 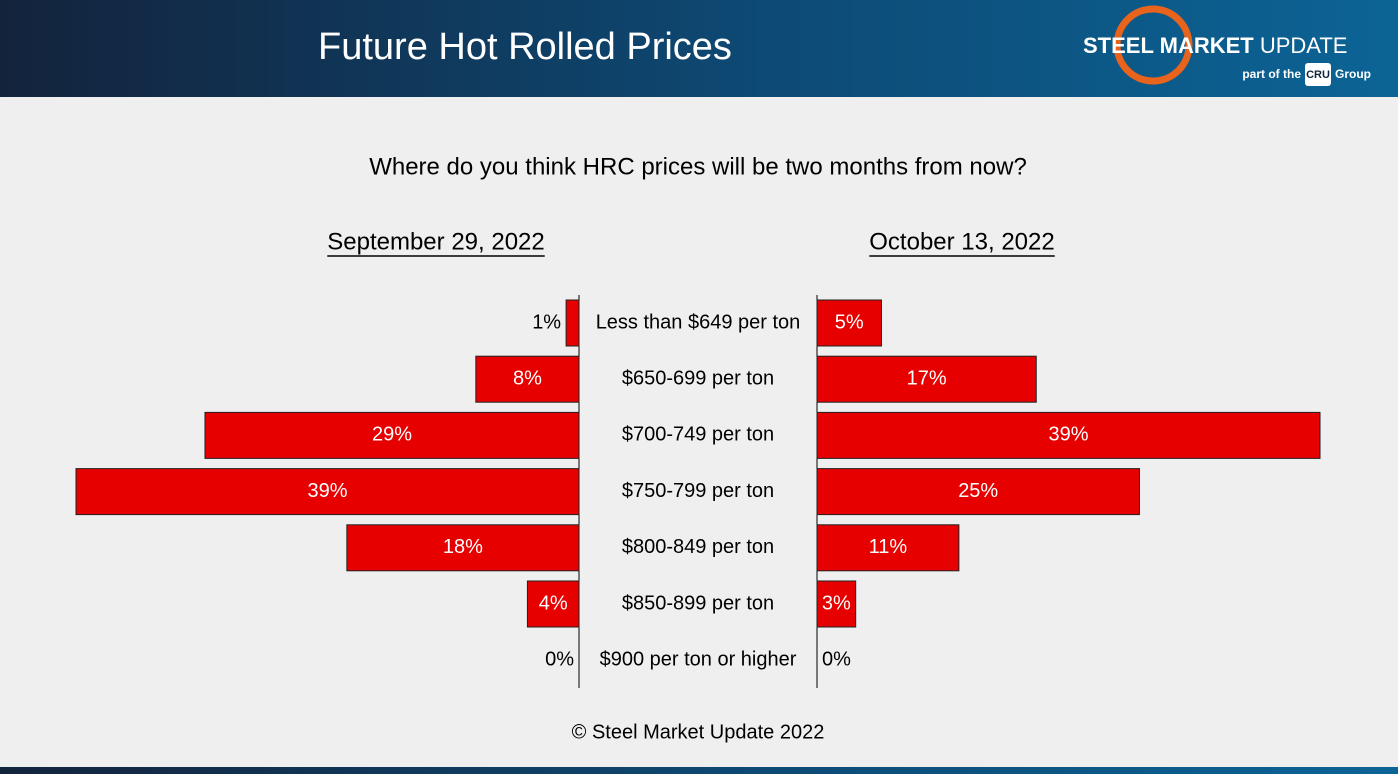 I want to click on category-label: $900 per ton or higher, so click(x=698, y=659).